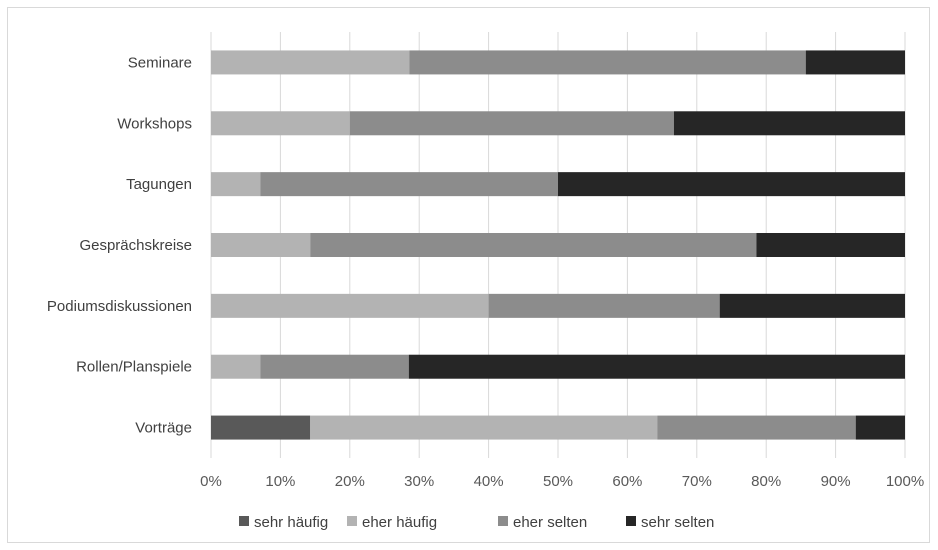 This screenshot has width=938, height=550. What do you see at coordinates (291, 522) in the screenshot?
I see `legend-label: sehr häufig` at bounding box center [291, 522].